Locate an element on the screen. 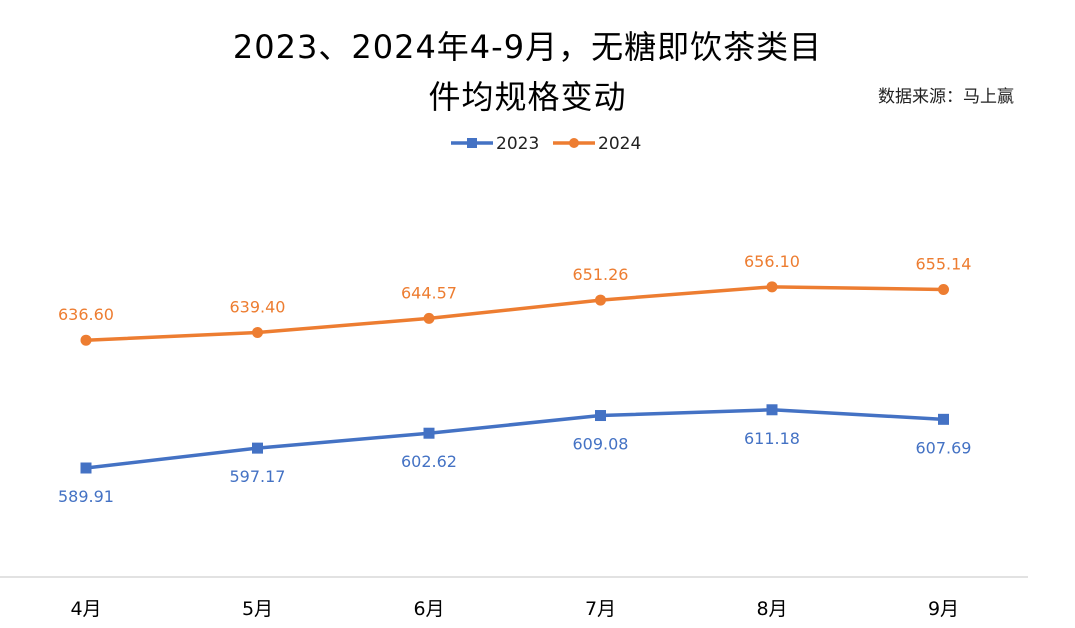 The image size is (1075, 628). data-label-2023: 589.91 is located at coordinates (86, 496).